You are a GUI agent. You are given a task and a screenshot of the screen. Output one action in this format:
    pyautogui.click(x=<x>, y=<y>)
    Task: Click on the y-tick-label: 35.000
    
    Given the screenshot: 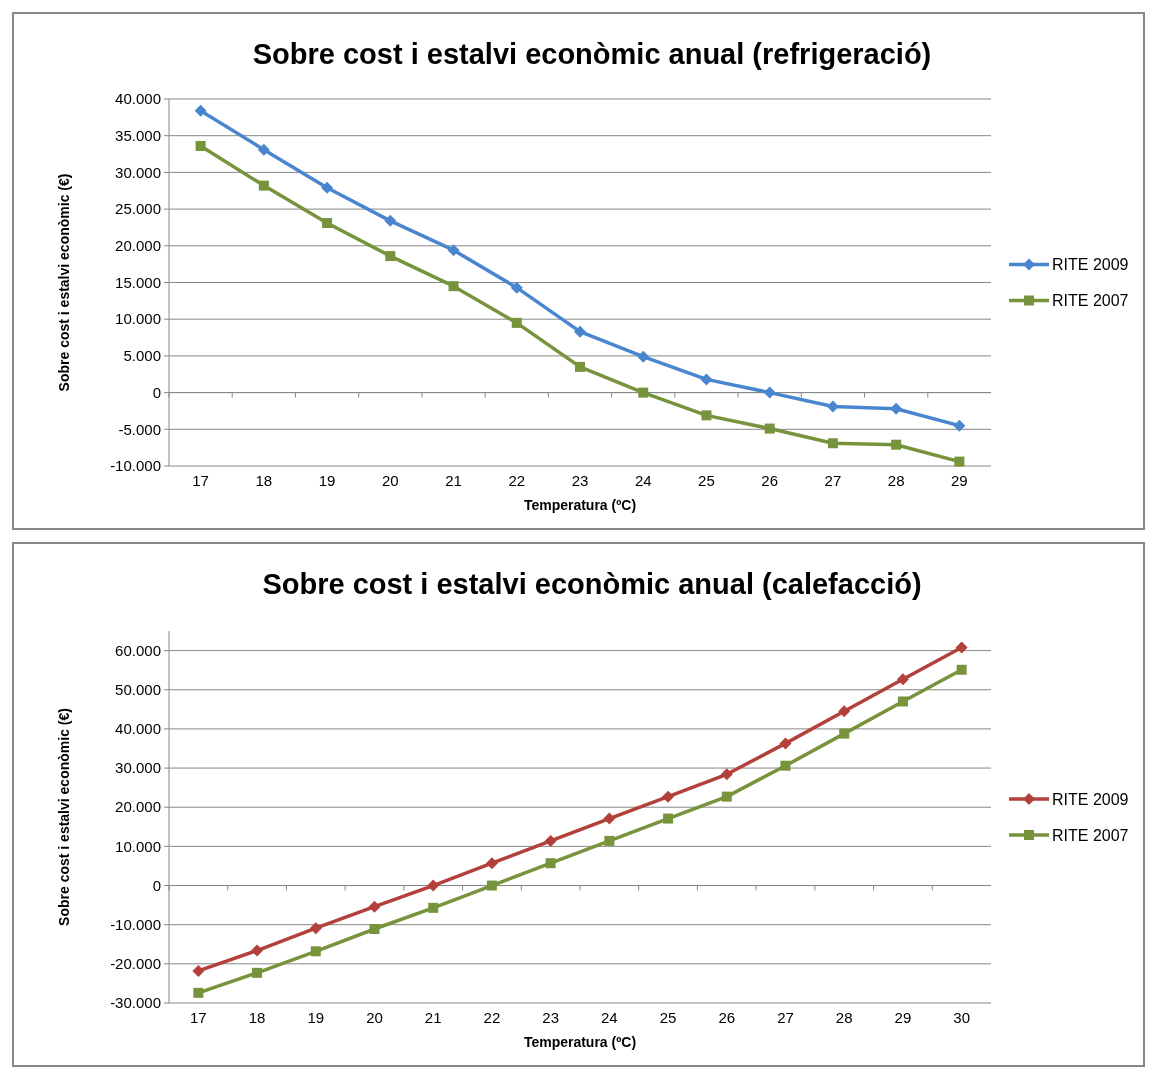 What is the action you would take?
    pyautogui.click(x=138, y=135)
    